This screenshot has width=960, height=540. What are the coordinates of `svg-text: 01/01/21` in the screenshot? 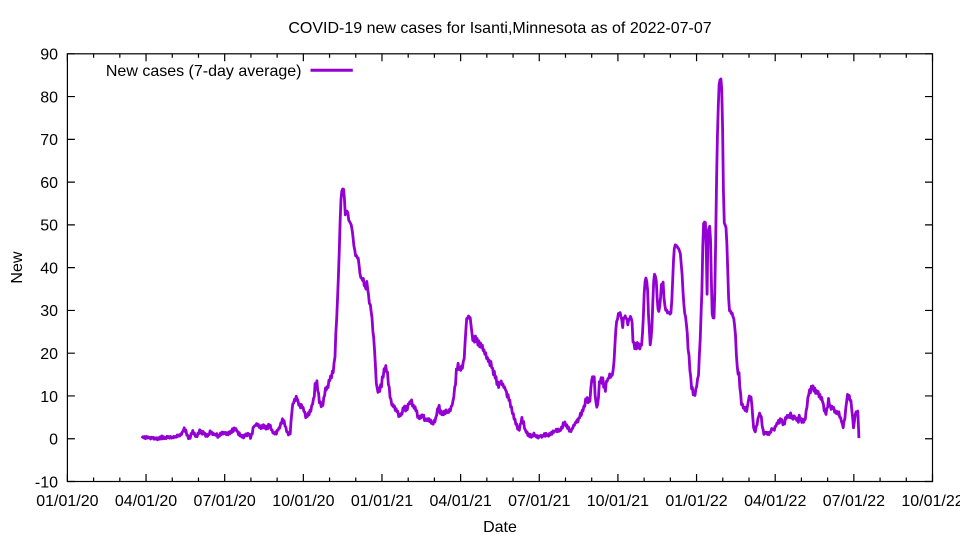 It's located at (382, 501).